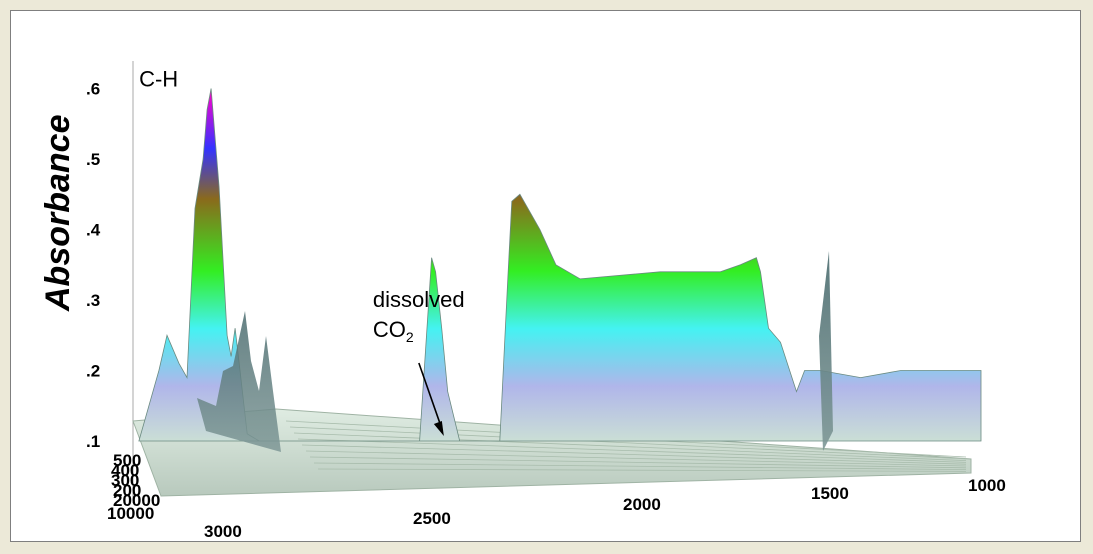 The image size is (1093, 554). Describe the element at coordinates (93, 89) in the screenshot. I see `y-tick-label: .6` at that location.